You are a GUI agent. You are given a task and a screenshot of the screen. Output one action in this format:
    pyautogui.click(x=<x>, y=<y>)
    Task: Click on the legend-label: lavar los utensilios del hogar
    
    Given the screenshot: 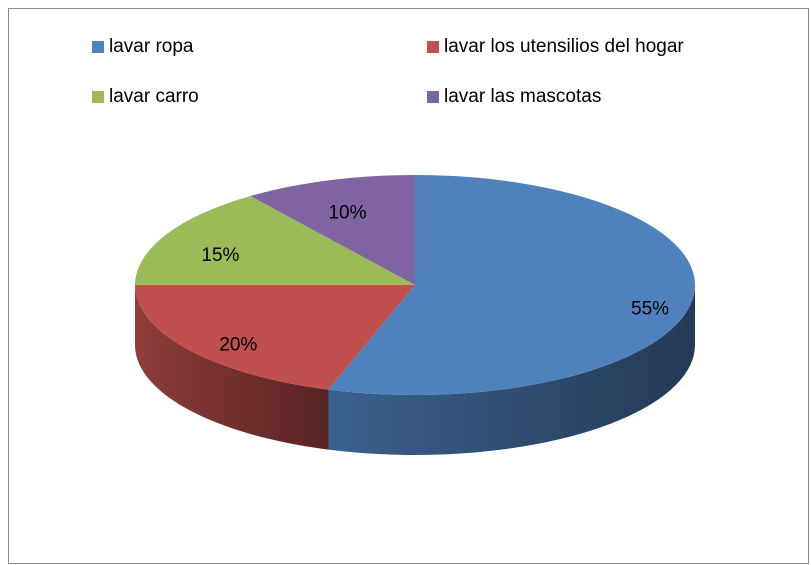 What is the action you would take?
    pyautogui.click(x=564, y=46)
    